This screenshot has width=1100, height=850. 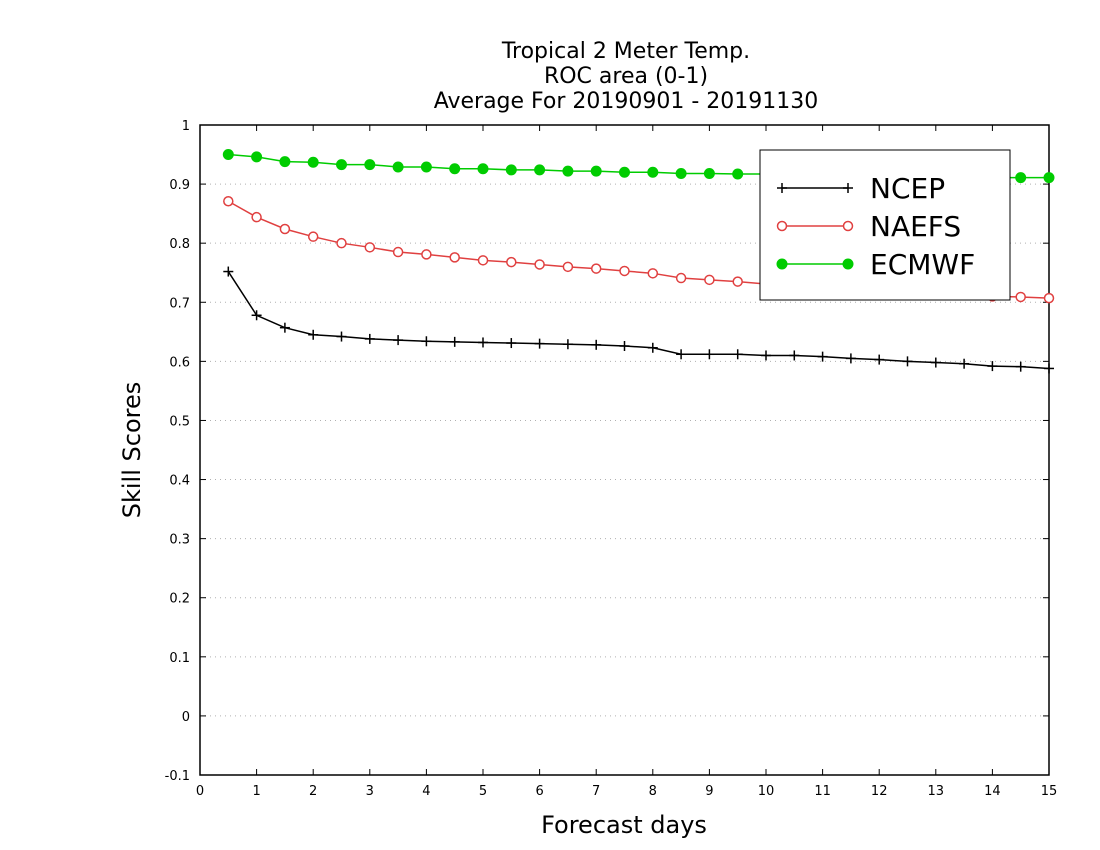 What do you see at coordinates (179, 658) in the screenshot?
I see `y-tick-label: 0.1` at bounding box center [179, 658].